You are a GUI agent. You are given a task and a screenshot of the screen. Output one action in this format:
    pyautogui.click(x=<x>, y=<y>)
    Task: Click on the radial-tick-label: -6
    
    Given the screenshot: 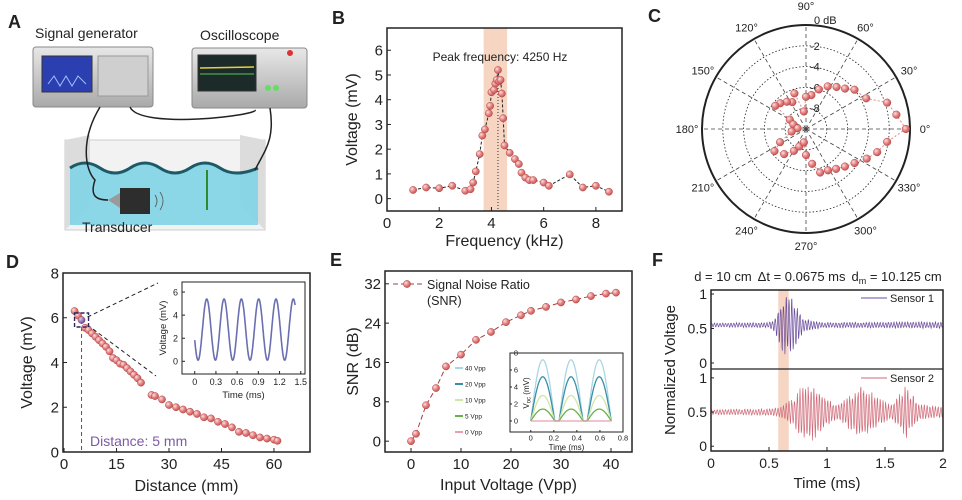 What is the action you would take?
    pyautogui.click(x=815, y=88)
    